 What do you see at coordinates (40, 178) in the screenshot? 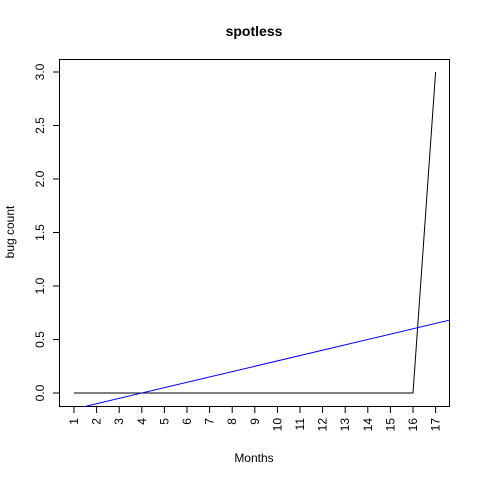
I see `y-tick-label: 2.0` at bounding box center [40, 178].